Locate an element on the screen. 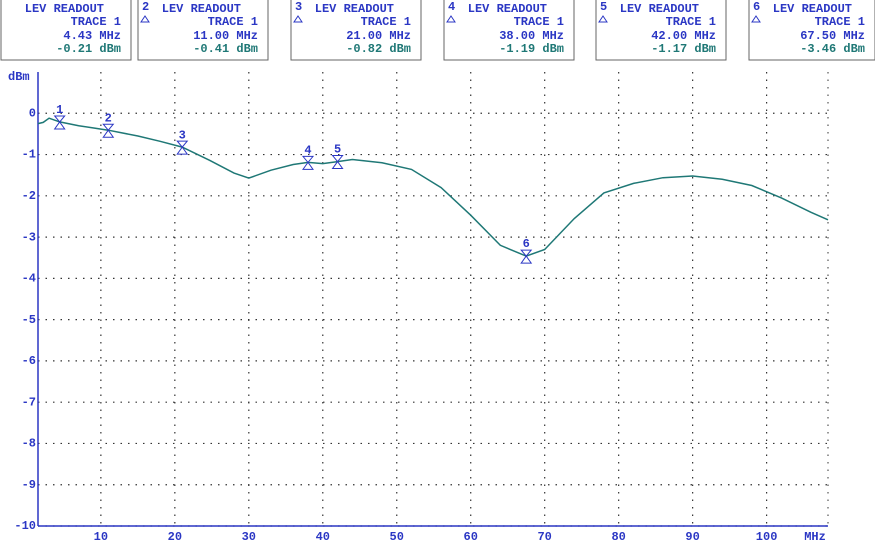 This screenshot has height=549, width=875. marker-label: 1 is located at coordinates (59, 110).